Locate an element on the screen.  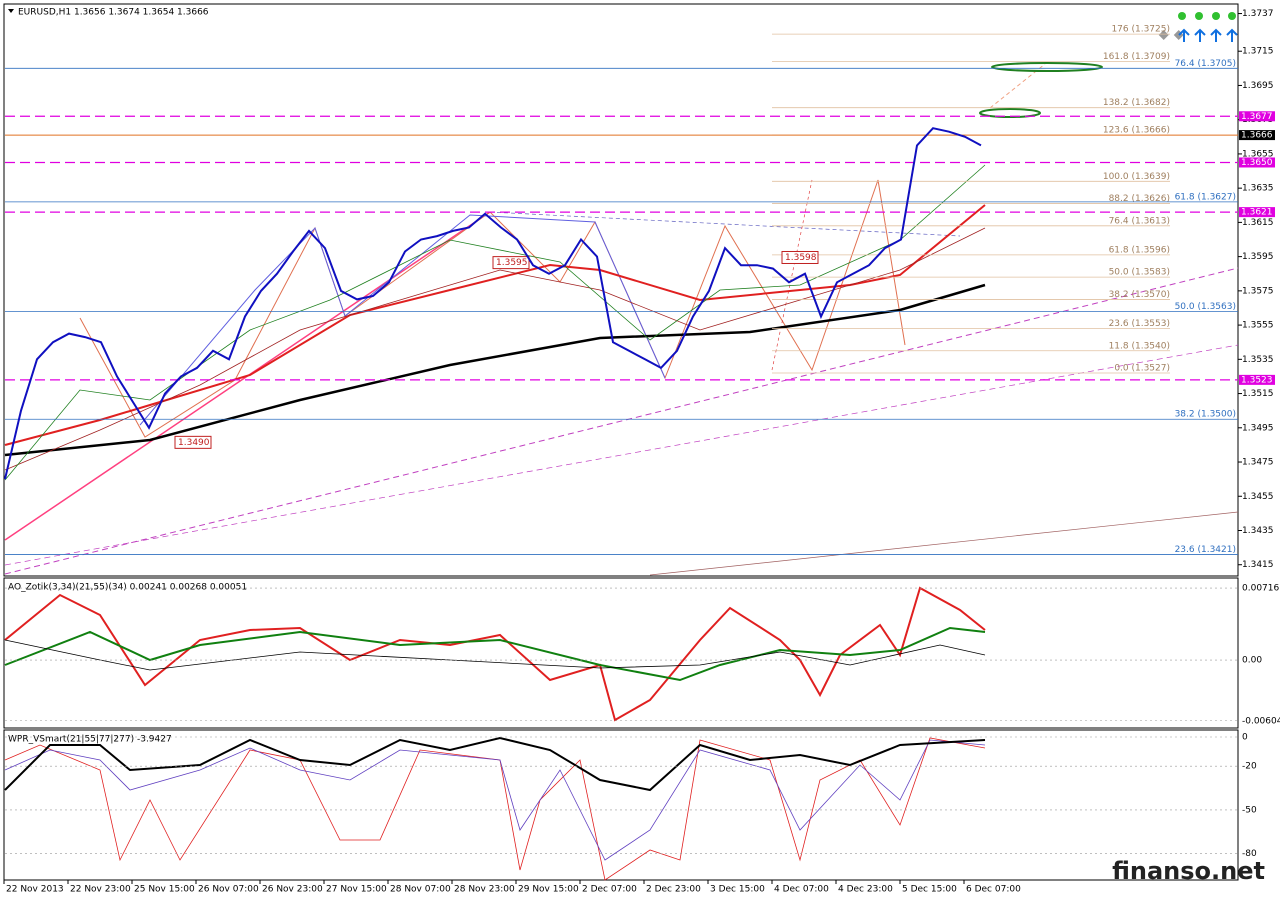
level-label: 76.4 (1.3705) is located at coordinates (1205, 64).